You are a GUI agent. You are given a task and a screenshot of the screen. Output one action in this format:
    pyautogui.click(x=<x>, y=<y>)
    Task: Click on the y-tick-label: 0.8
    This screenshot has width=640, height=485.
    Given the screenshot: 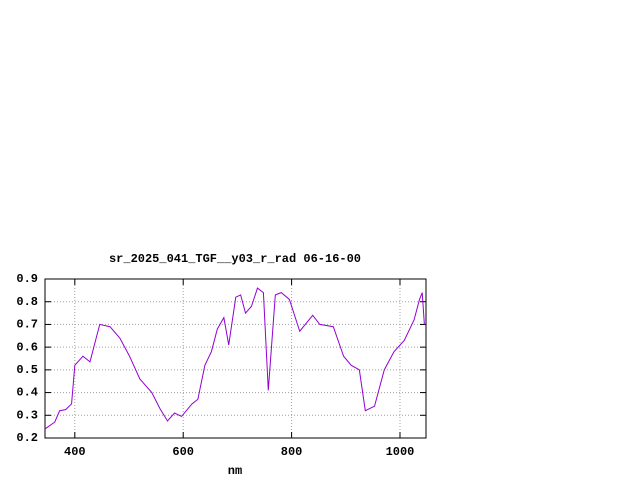 What is the action you would take?
    pyautogui.click(x=27, y=302)
    